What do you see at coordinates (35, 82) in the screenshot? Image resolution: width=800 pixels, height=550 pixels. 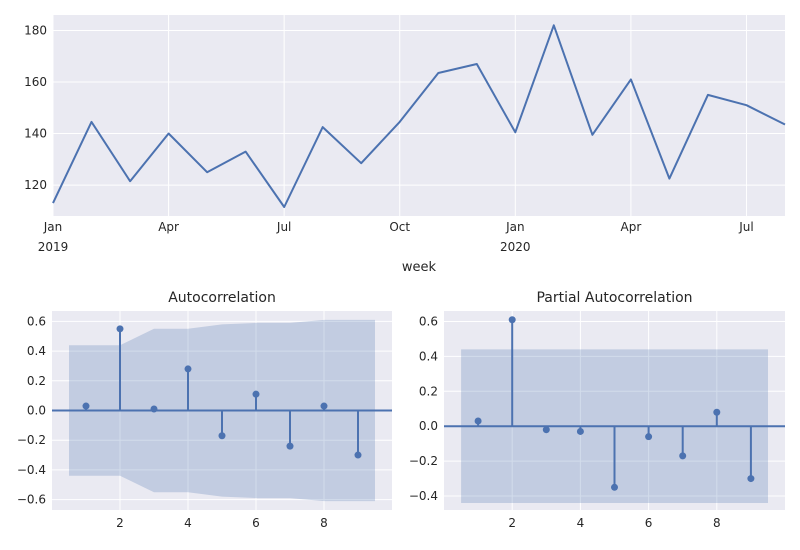 I see `y-tick-label: 160` at bounding box center [35, 82].